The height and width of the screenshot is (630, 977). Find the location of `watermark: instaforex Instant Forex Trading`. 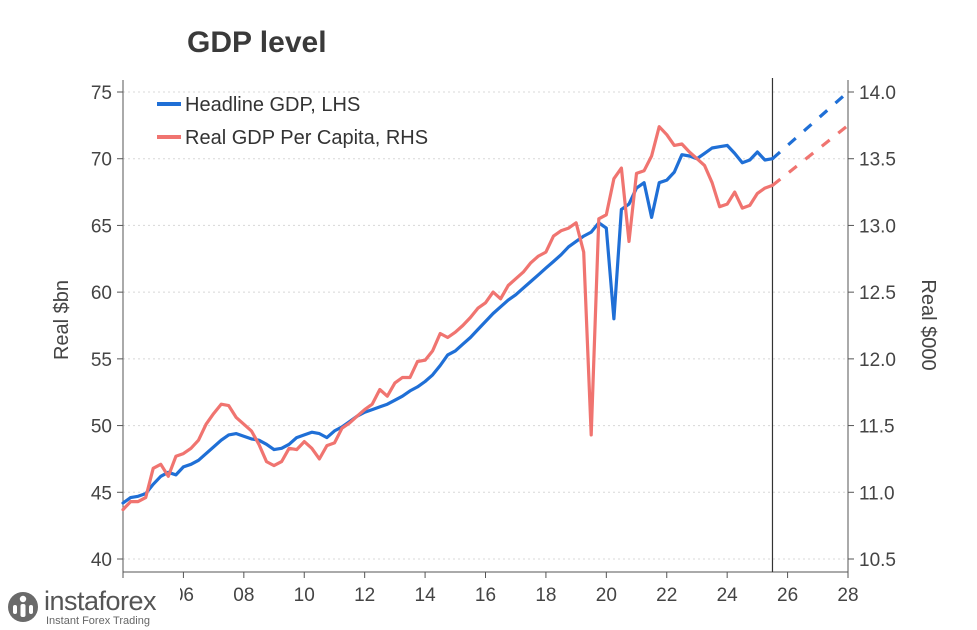

watermark: instaforex Instant Forex Trading is located at coordinates (90, 608).